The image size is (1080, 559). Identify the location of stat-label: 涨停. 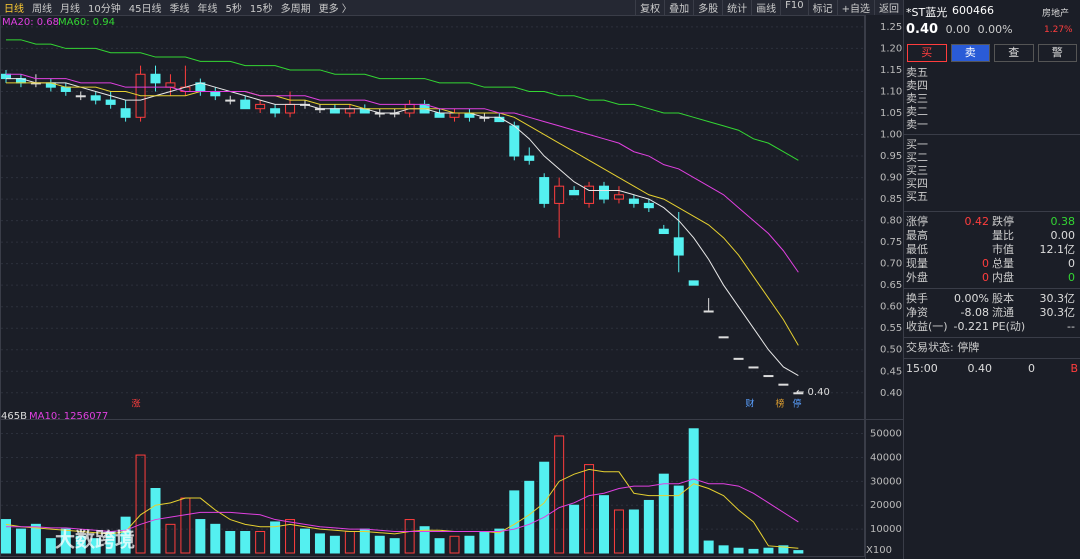
(917, 221).